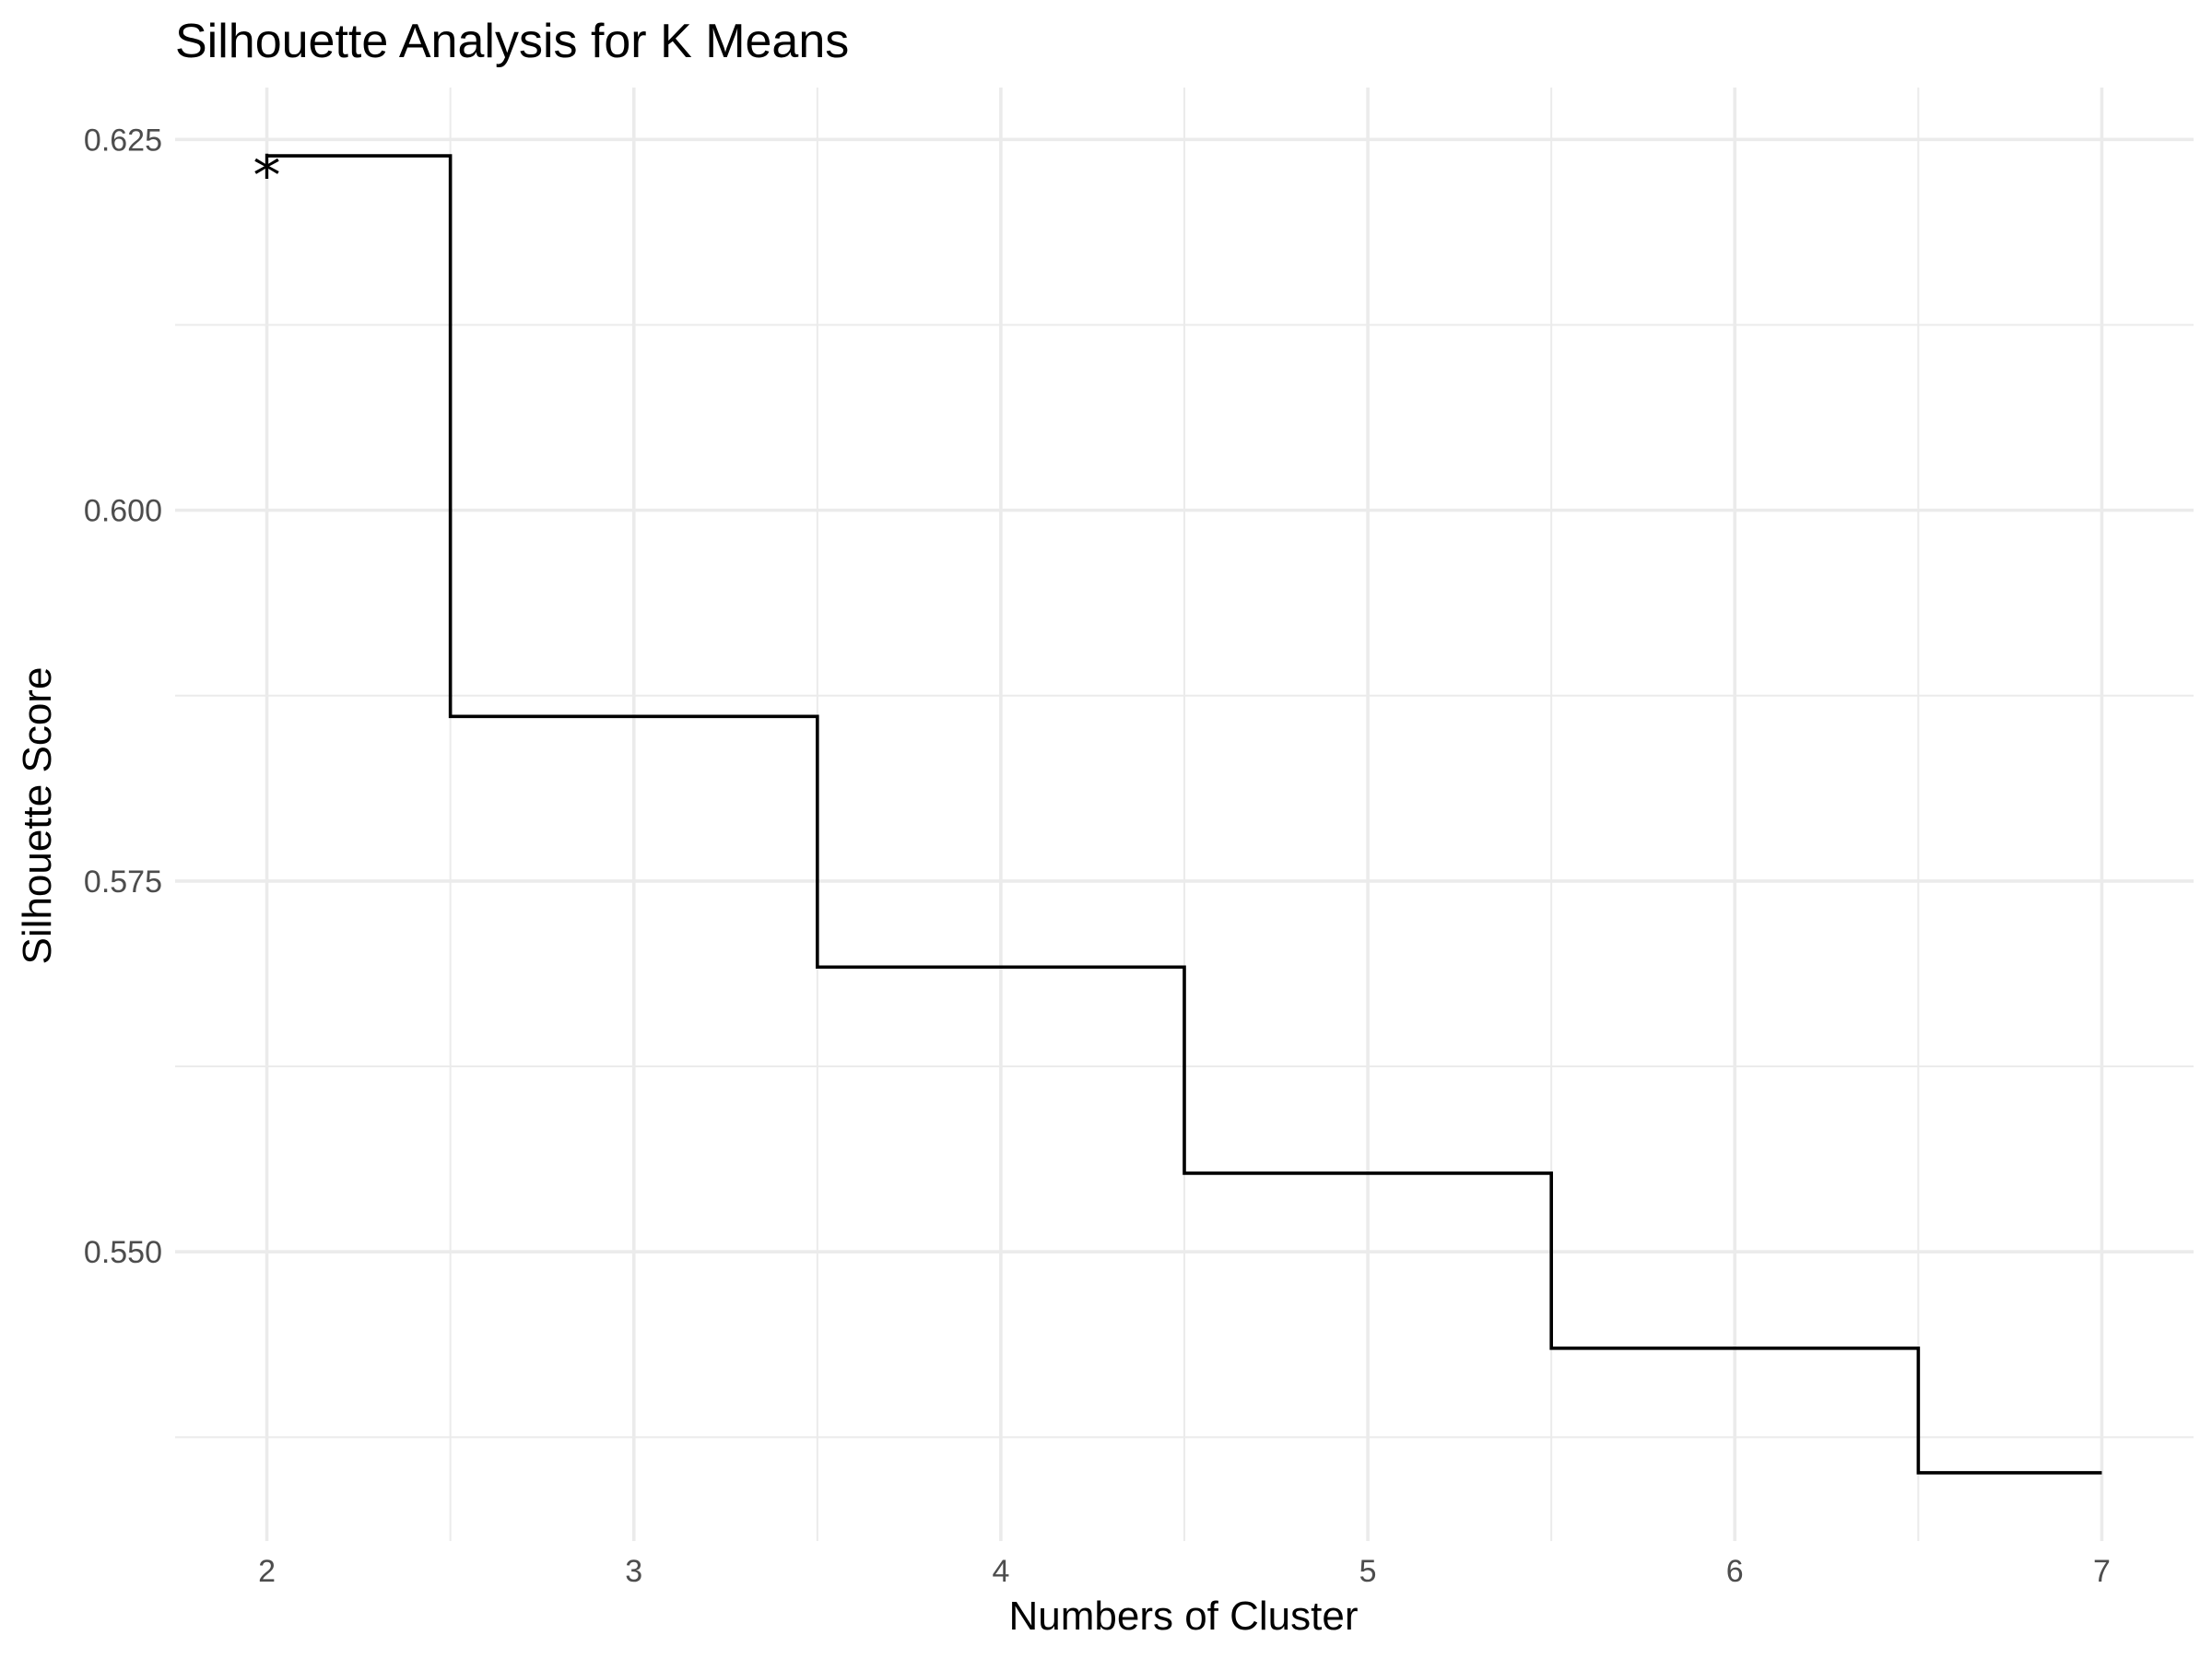 The image size is (2212, 1659). Describe the element at coordinates (1368, 1571) in the screenshot. I see `x-tick-label: 5` at that location.